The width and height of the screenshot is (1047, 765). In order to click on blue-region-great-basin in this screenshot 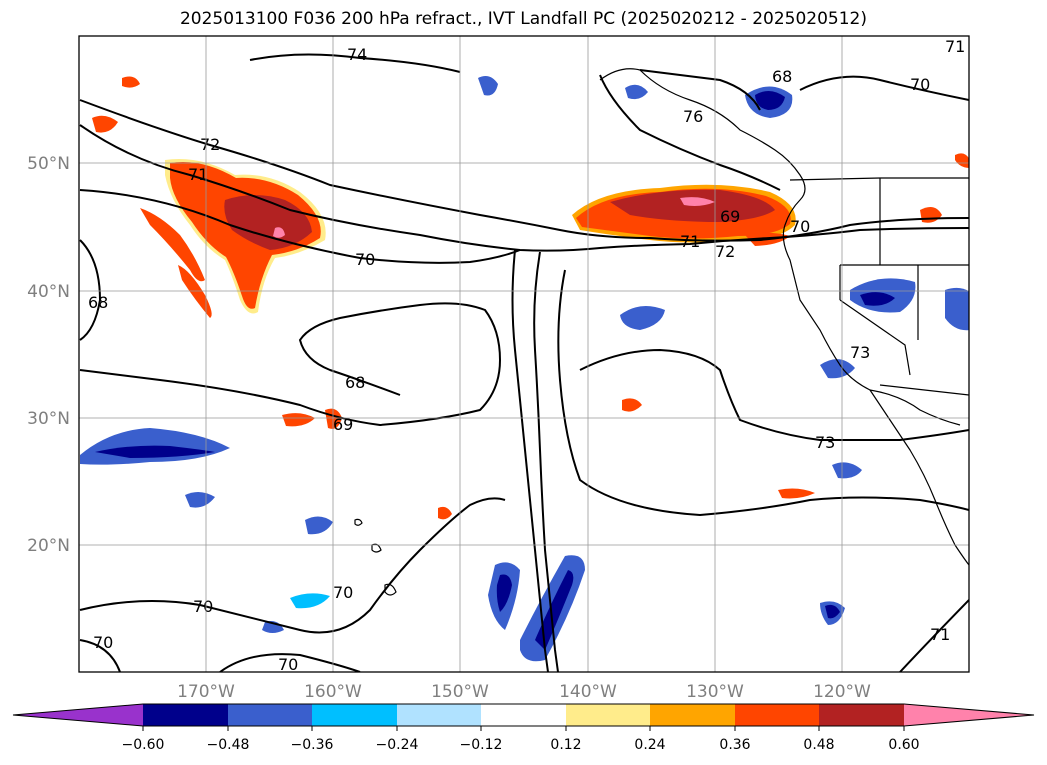, I will do `click(883, 295)`.